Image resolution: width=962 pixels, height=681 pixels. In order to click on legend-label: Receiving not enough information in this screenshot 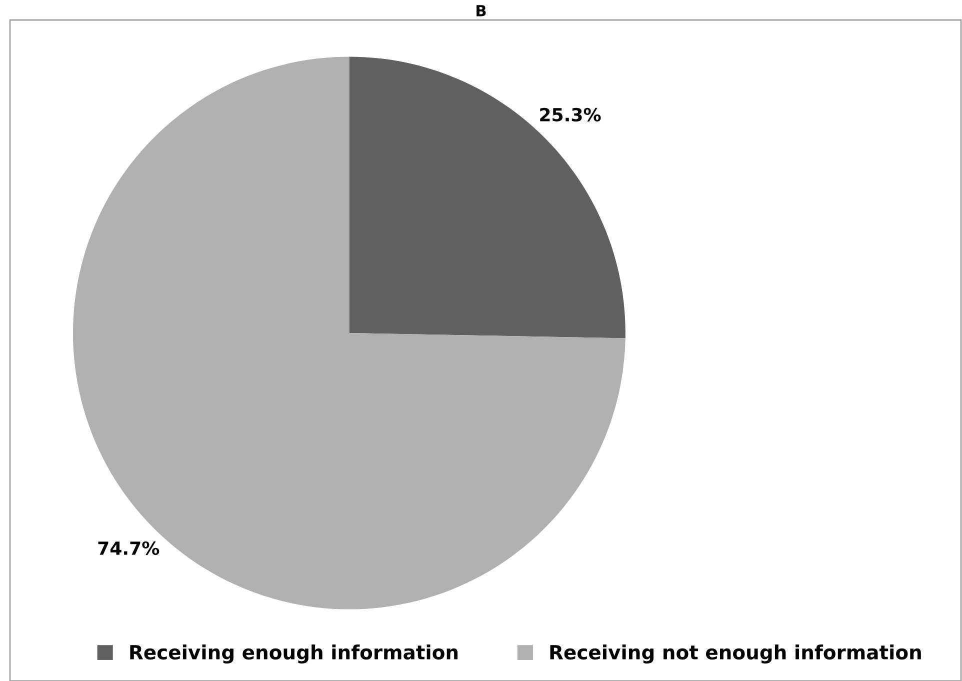, I will do `click(735, 654)`.